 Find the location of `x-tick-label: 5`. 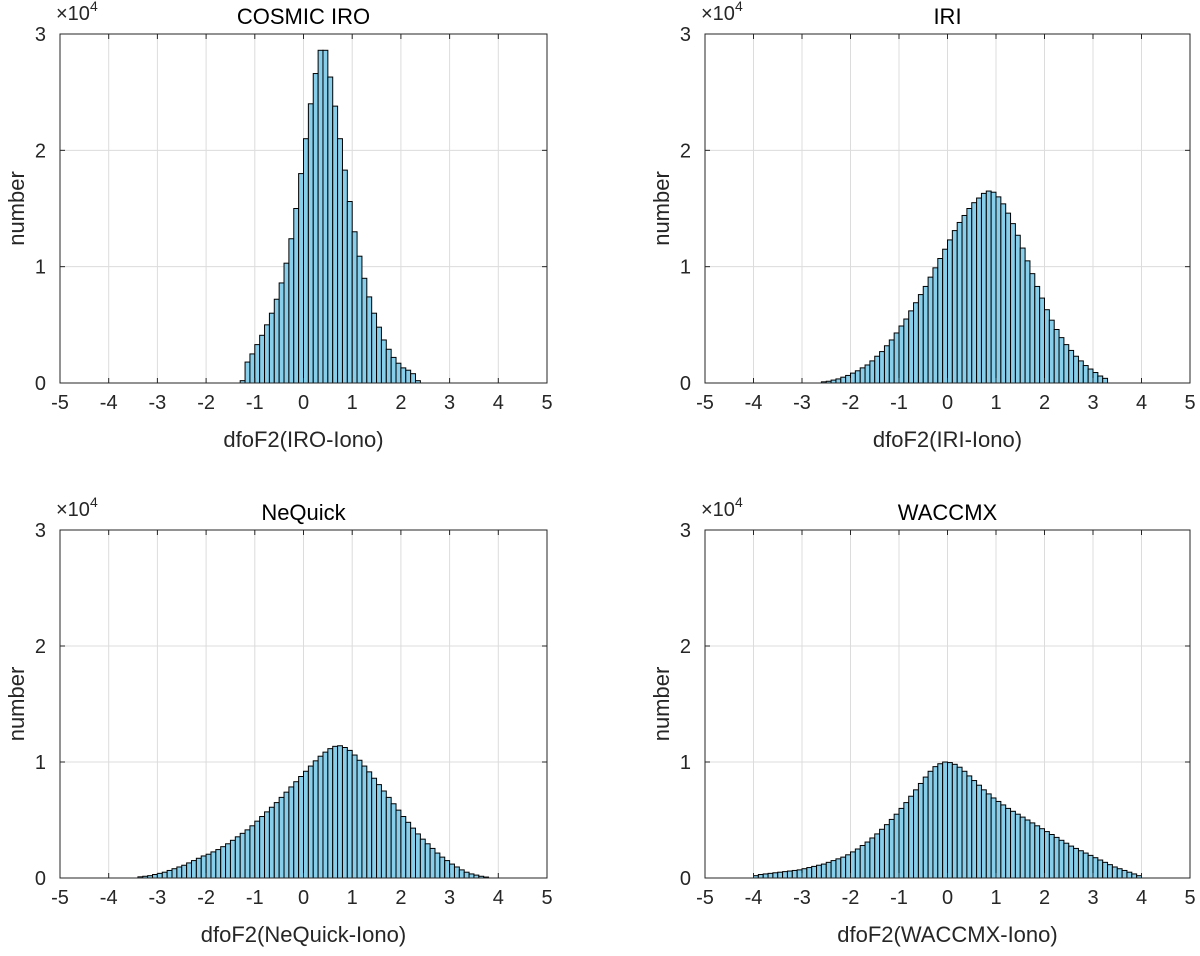

x-tick-label: 5 is located at coordinates (1189, 403).